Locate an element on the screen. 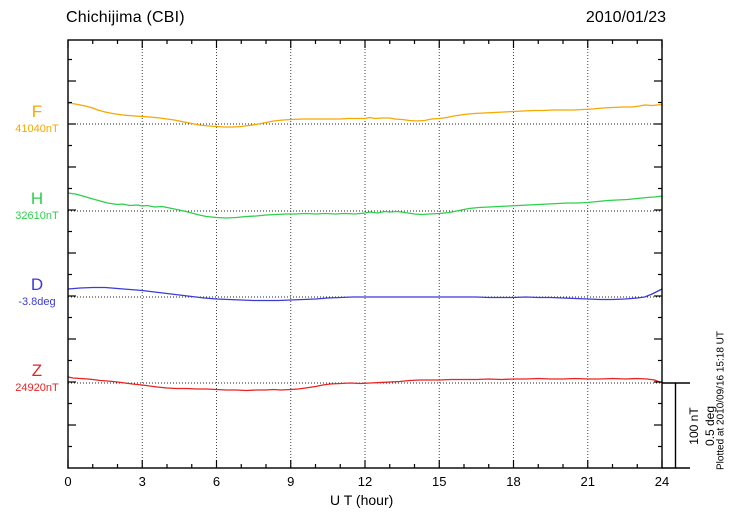 The image size is (730, 520). x-axis-label: U T (hour) is located at coordinates (362, 500).